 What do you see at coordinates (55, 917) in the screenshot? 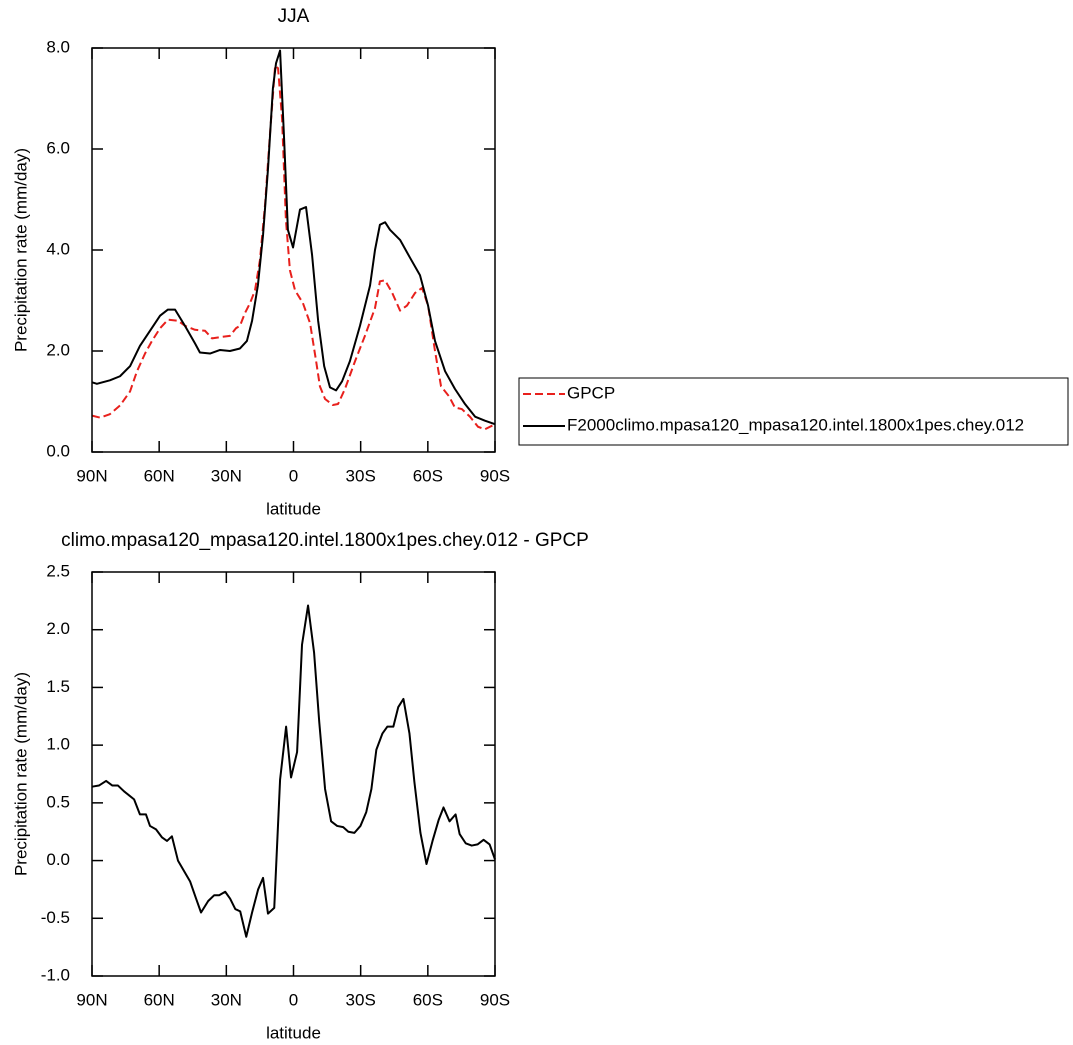
I see `y-tick-label: -0.5` at bounding box center [55, 917].